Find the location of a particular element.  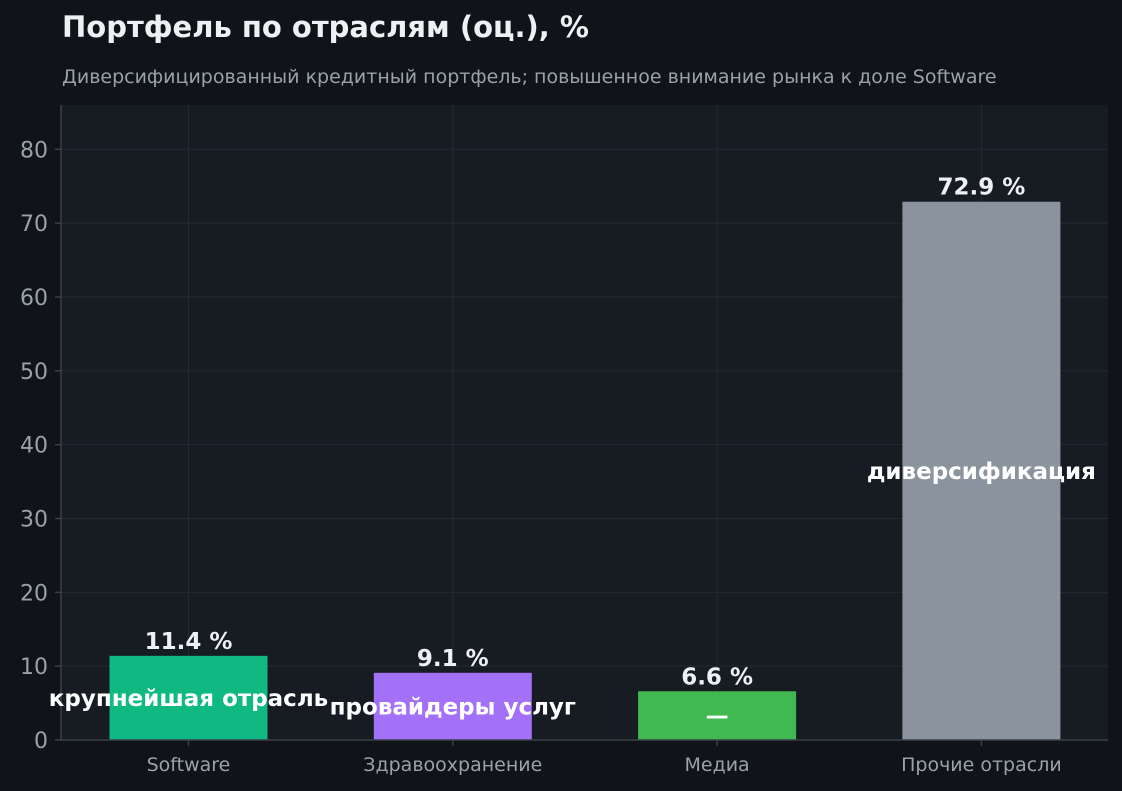

y-tick-label: 60 is located at coordinates (34, 298).